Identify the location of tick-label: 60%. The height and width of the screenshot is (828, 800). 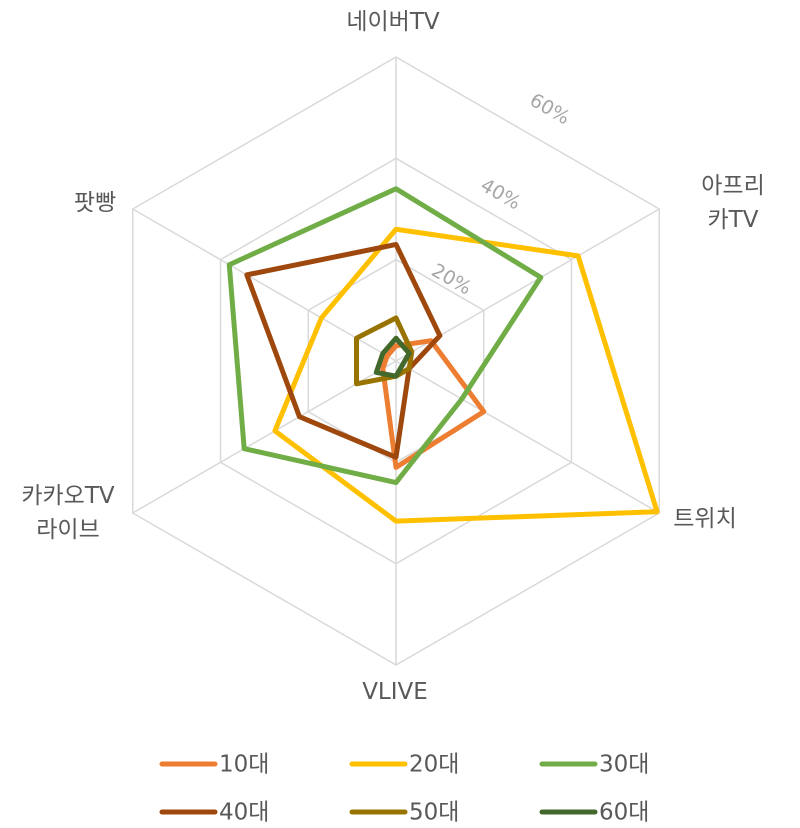
(550, 109).